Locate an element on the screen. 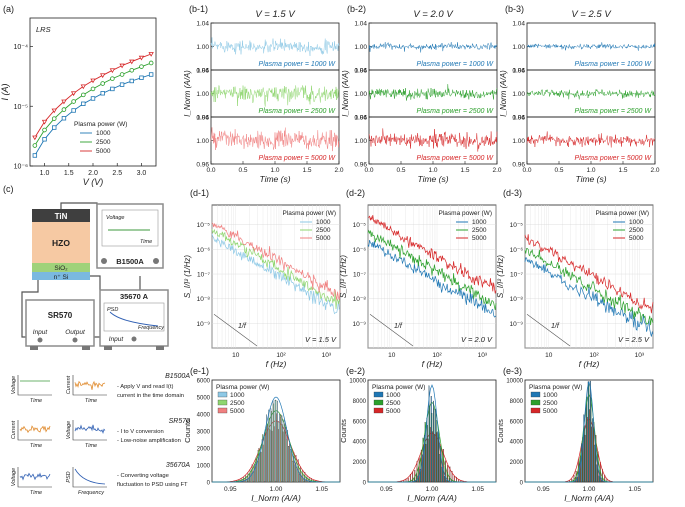  step-b1500-current: Current Time is located at coordinates (86, 389).